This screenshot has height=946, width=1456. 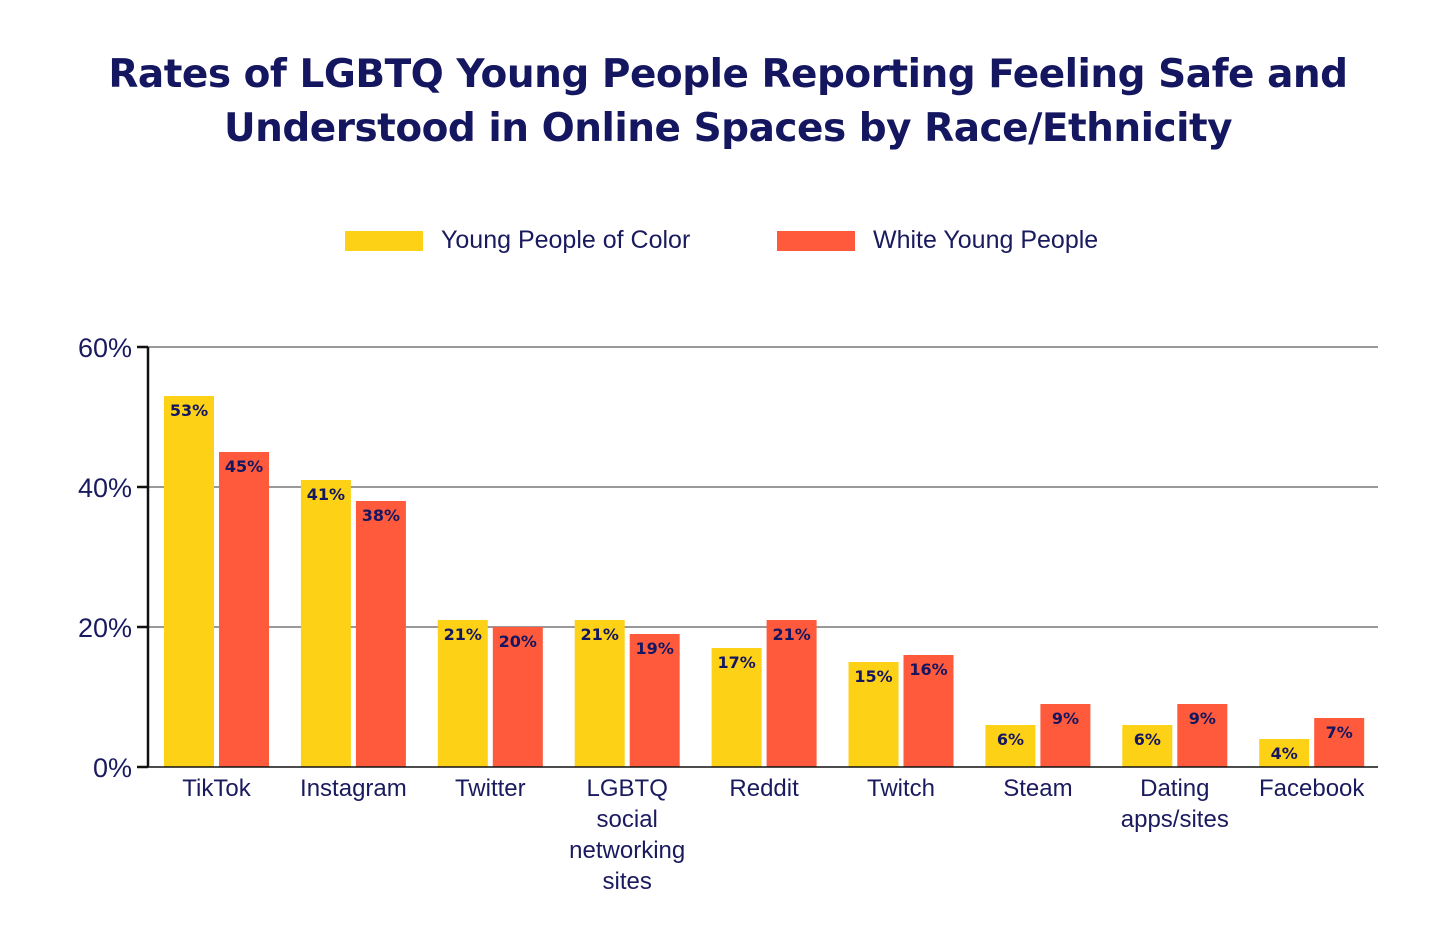 What do you see at coordinates (1339, 732) in the screenshot?
I see `data-label-white-8: 7%` at bounding box center [1339, 732].